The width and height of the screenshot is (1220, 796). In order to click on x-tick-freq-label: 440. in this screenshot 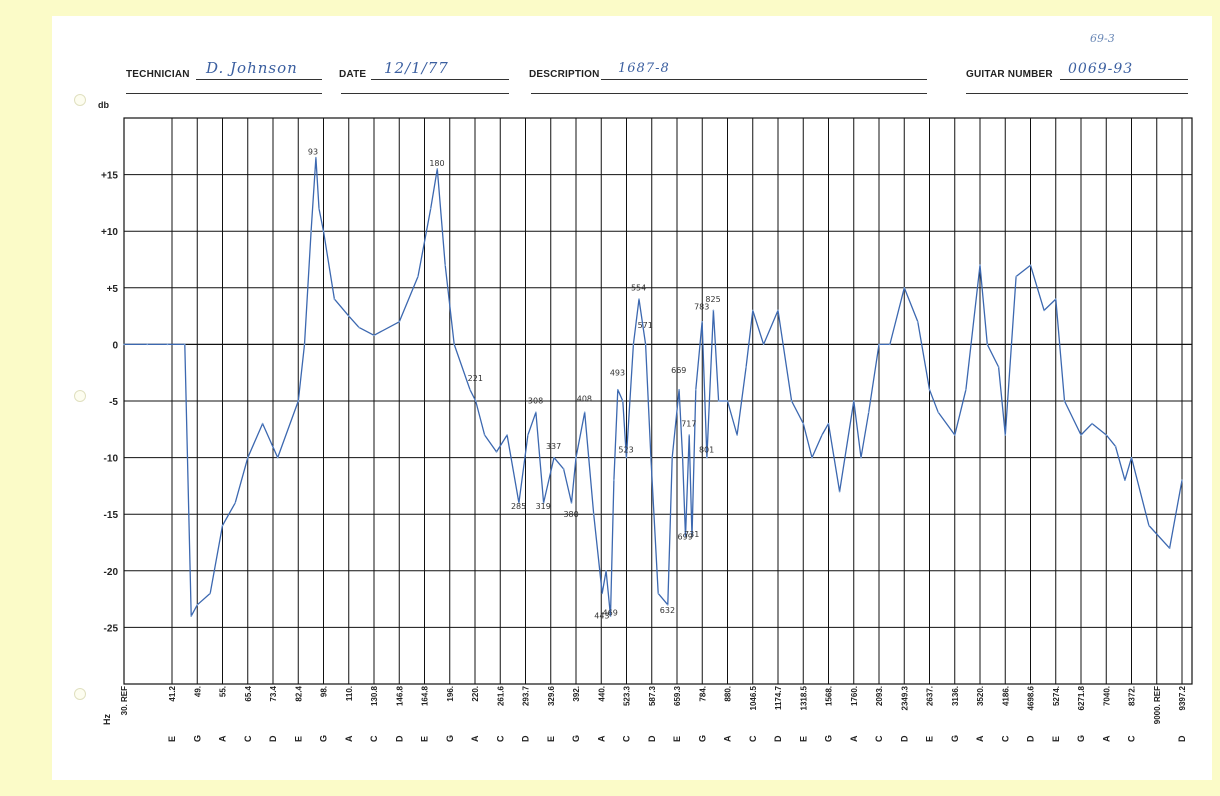, I will do `click(601, 694)`.